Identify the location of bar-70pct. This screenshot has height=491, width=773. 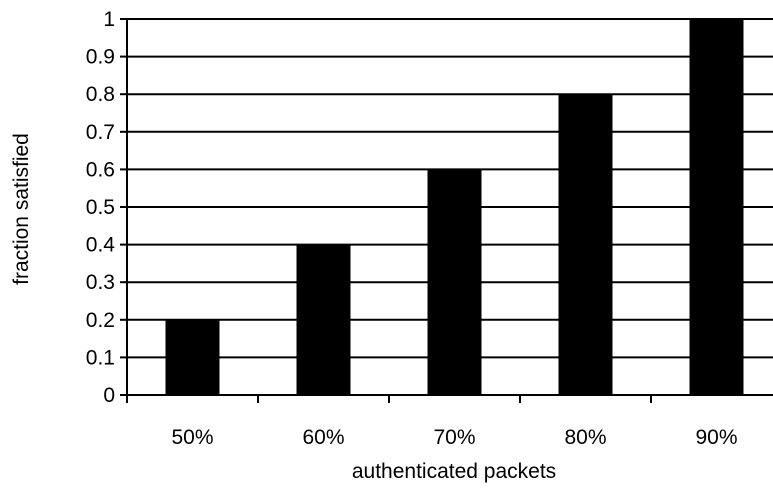
(454, 282).